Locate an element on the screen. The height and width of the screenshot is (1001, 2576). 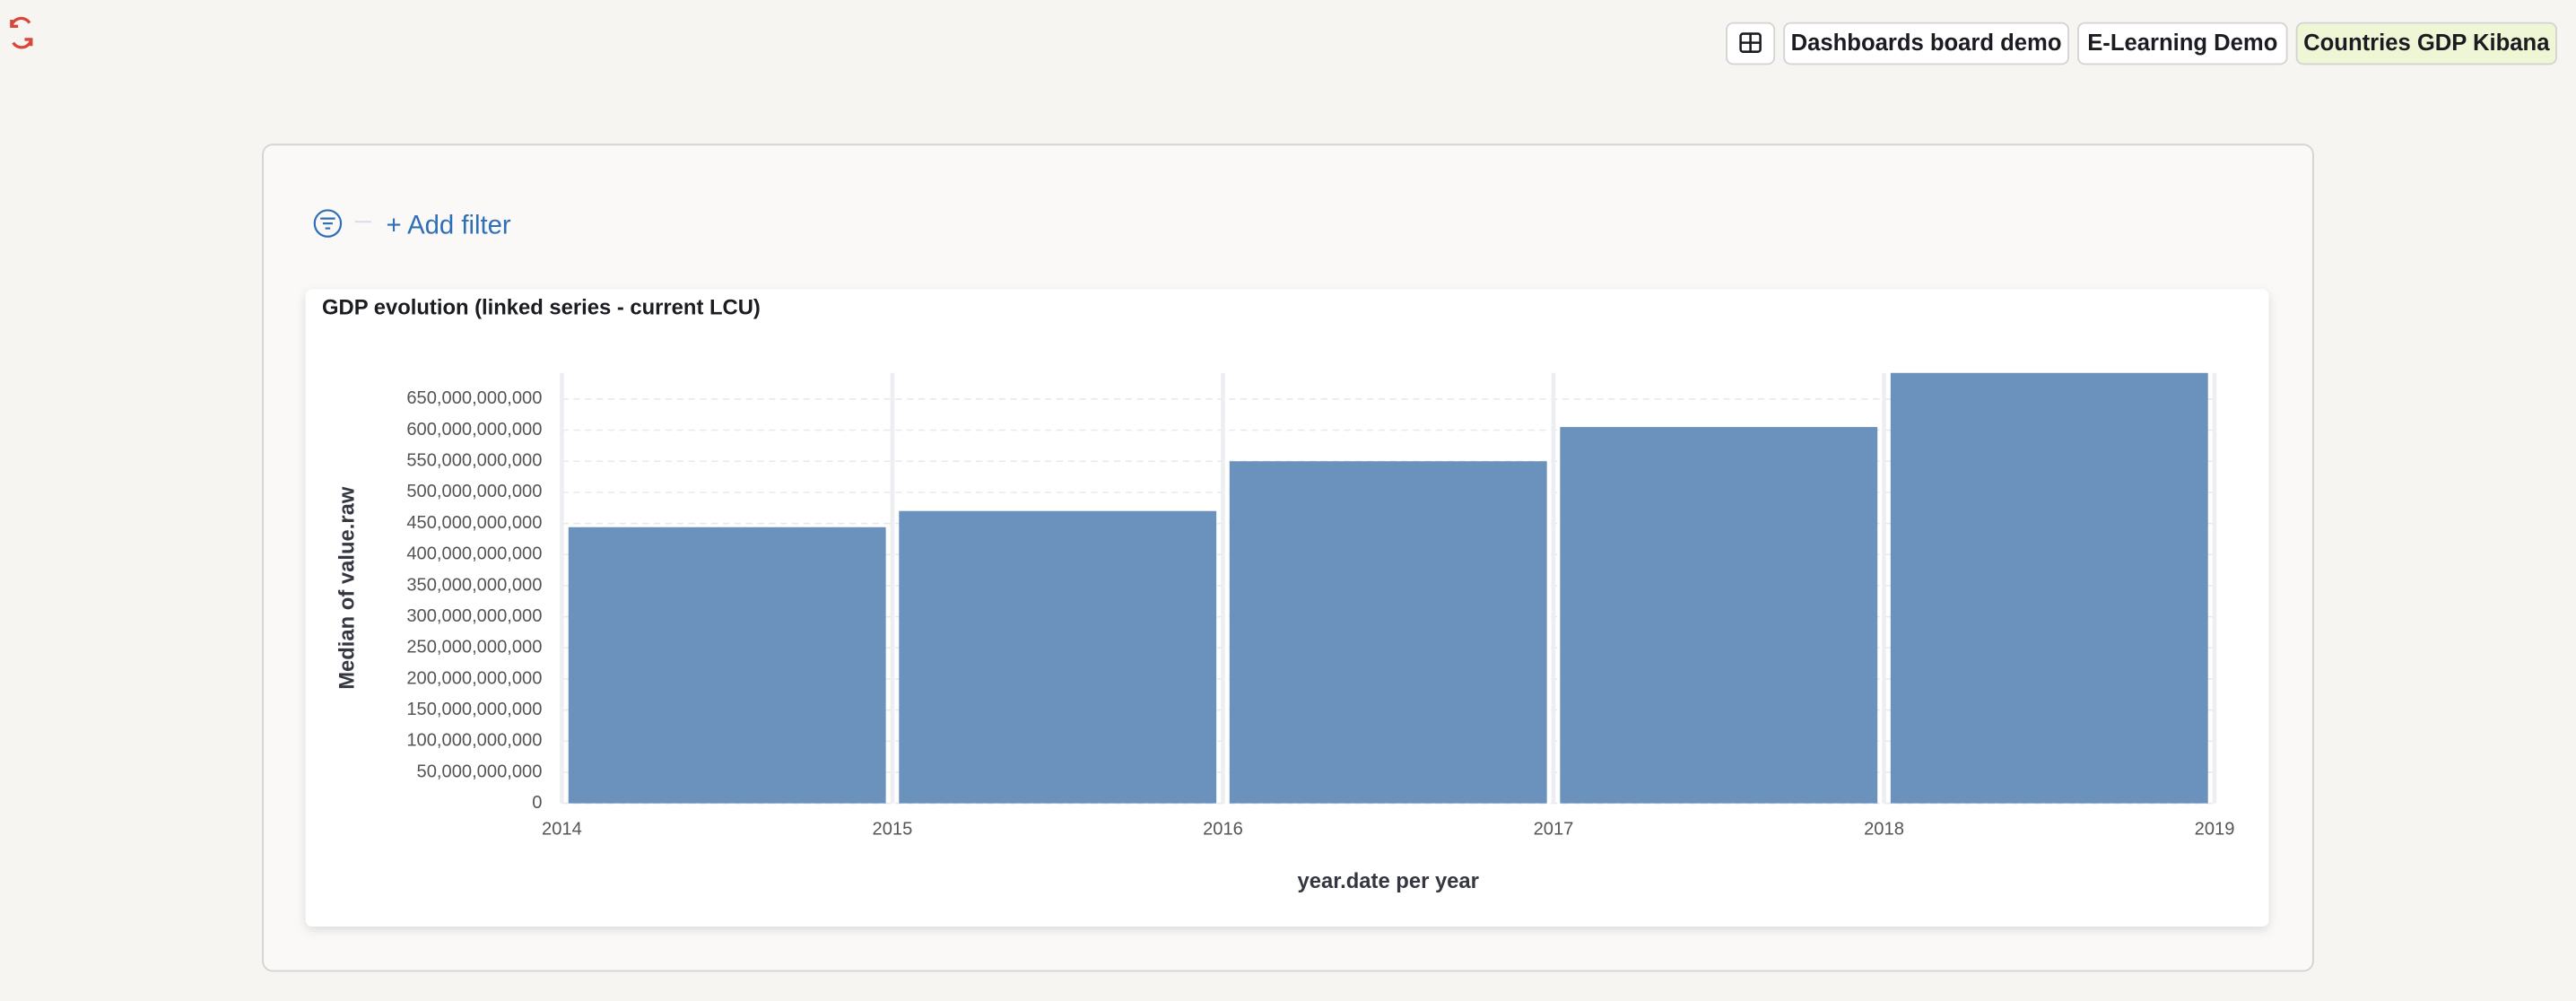
y-tick-label: 450,000,000,000 is located at coordinates (474, 523).